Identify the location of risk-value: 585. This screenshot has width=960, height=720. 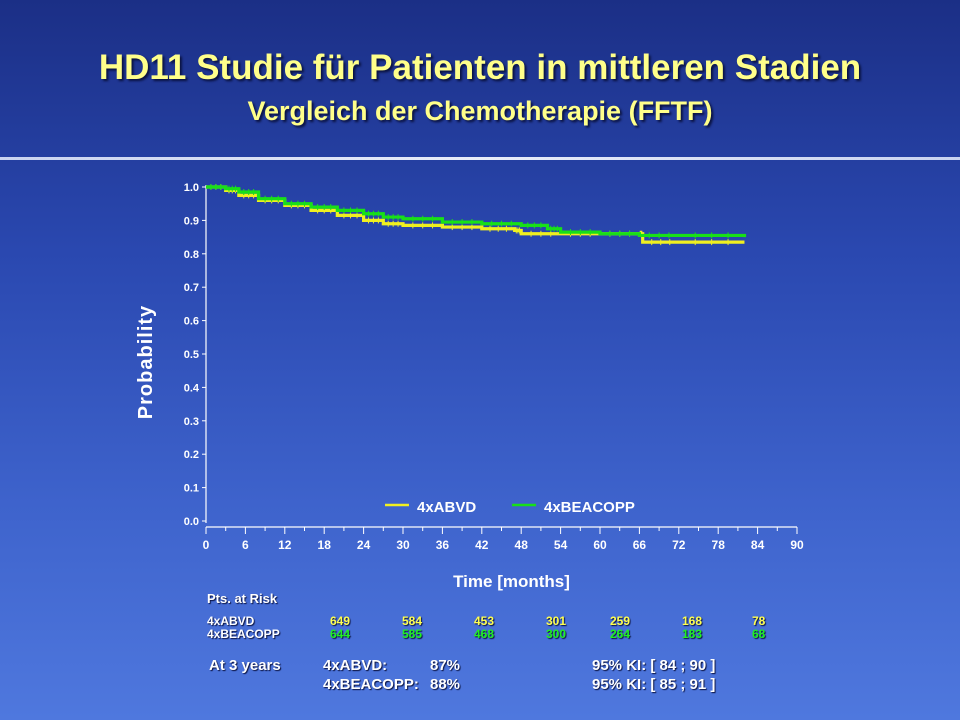
(412, 634).